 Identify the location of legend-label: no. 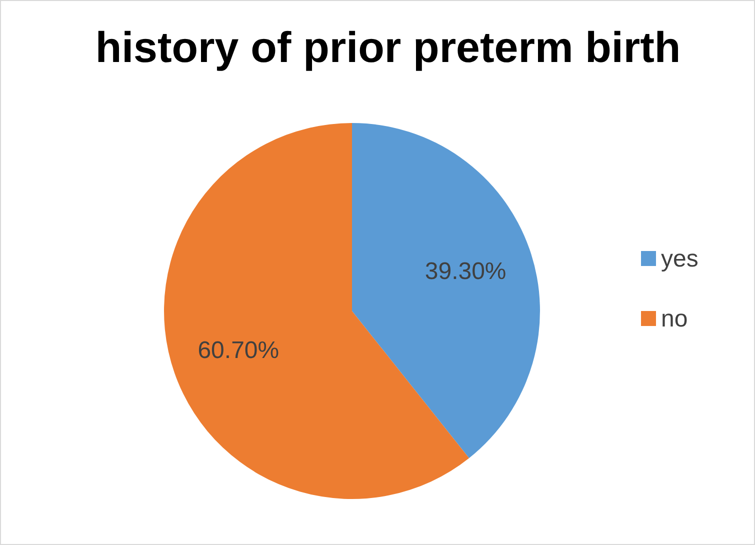
(674, 319).